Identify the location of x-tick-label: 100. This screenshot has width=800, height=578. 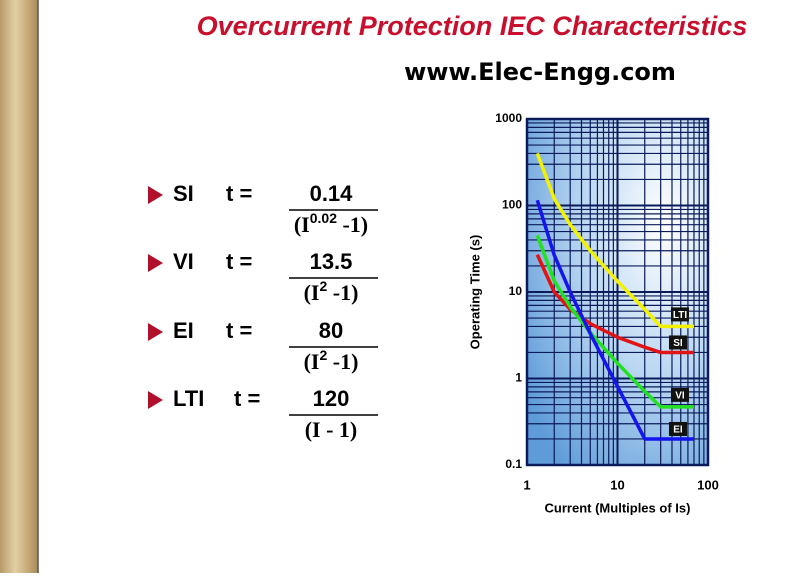
(708, 484).